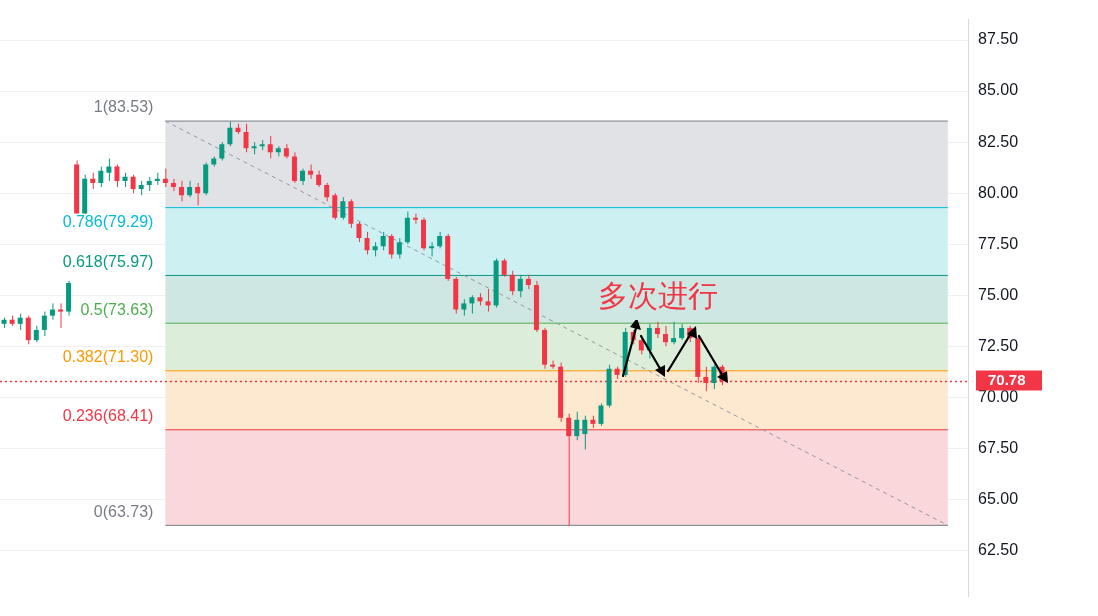  Describe the element at coordinates (998, 345) in the screenshot. I see `y-tick-label: 72.50` at that location.